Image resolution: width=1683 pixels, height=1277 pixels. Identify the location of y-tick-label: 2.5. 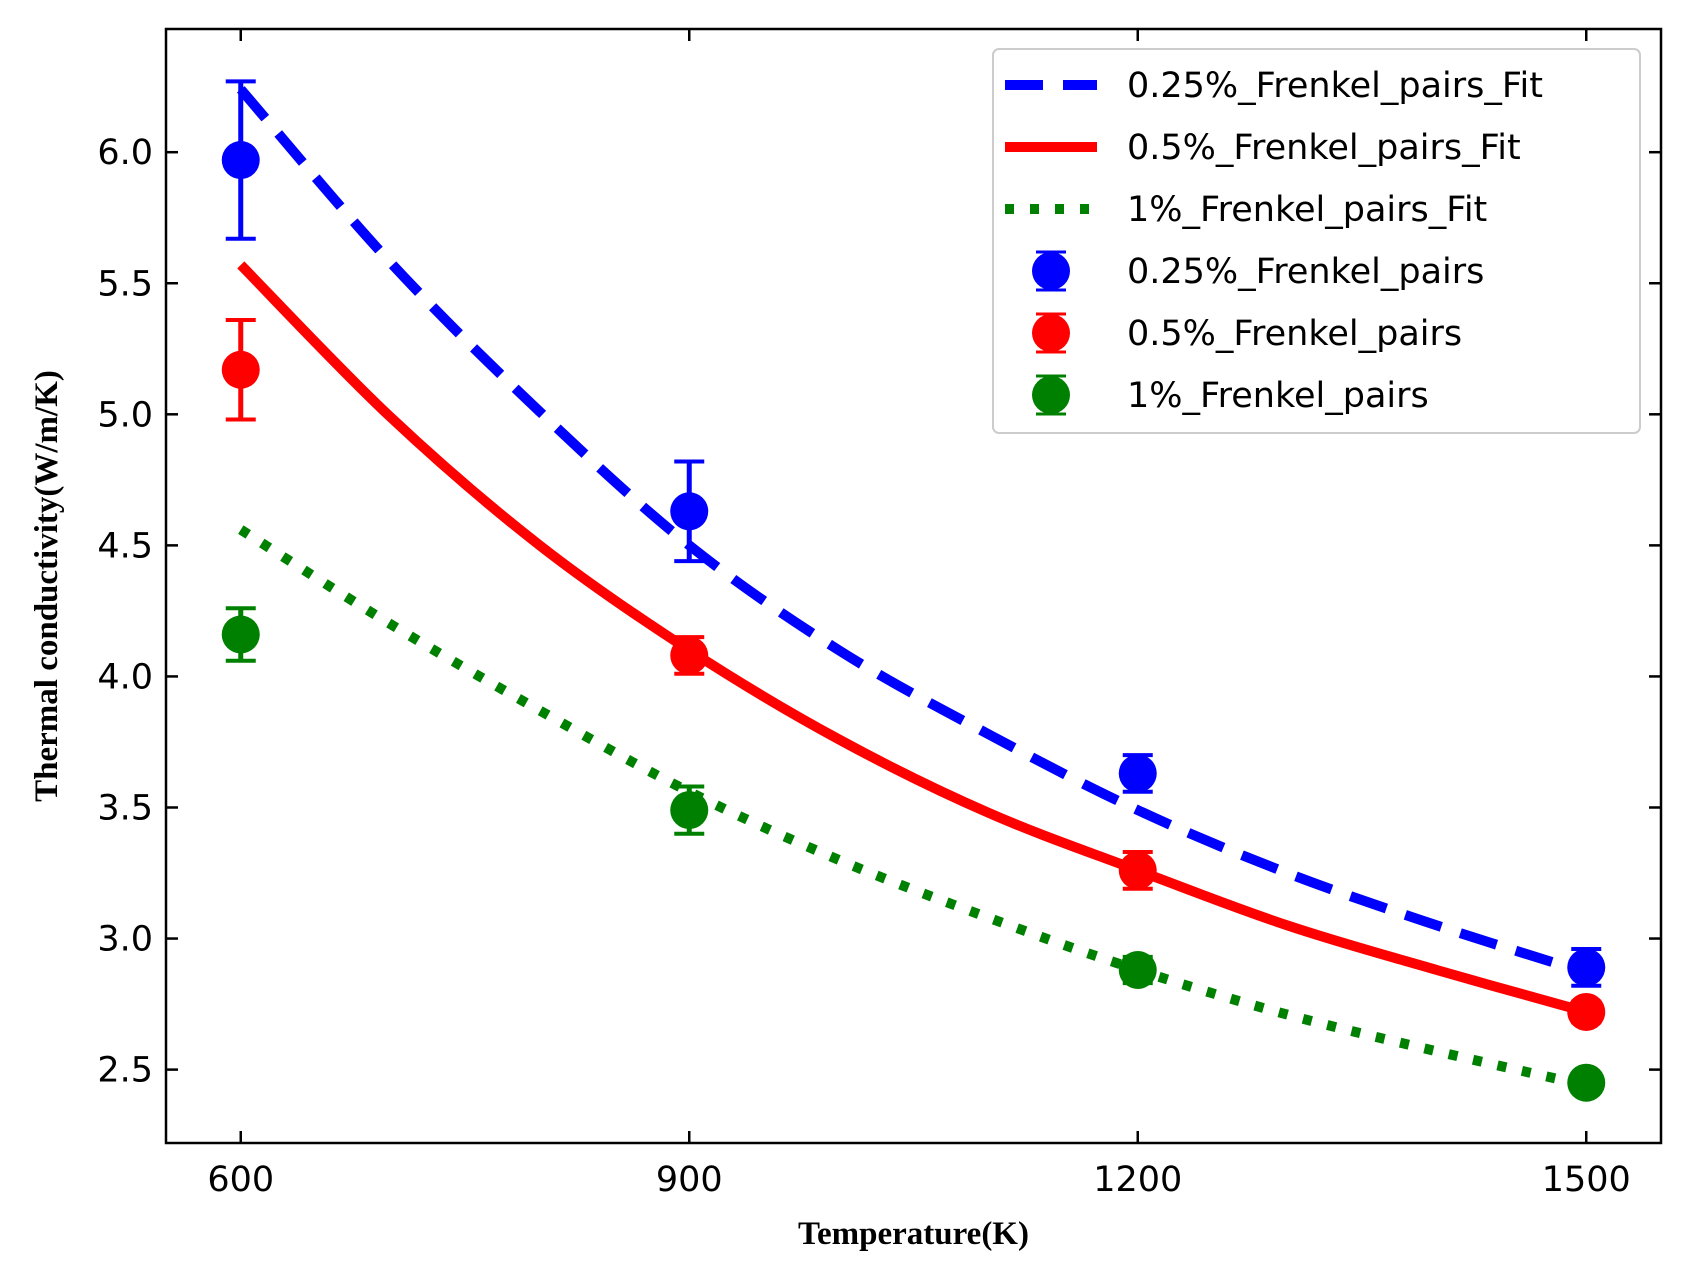
(125, 1071).